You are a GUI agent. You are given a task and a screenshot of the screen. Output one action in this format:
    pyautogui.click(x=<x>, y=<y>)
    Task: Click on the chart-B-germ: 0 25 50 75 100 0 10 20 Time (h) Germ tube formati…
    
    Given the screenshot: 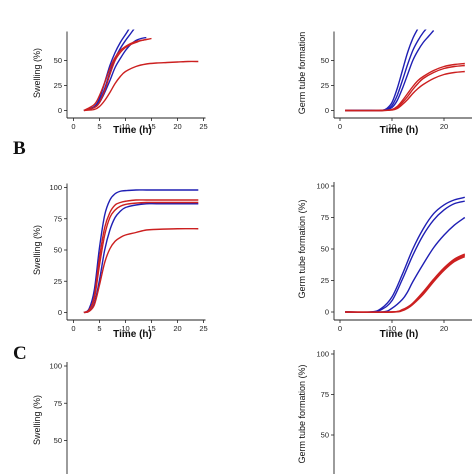 What is the action you would take?
    pyautogui.click(x=384, y=261)
    